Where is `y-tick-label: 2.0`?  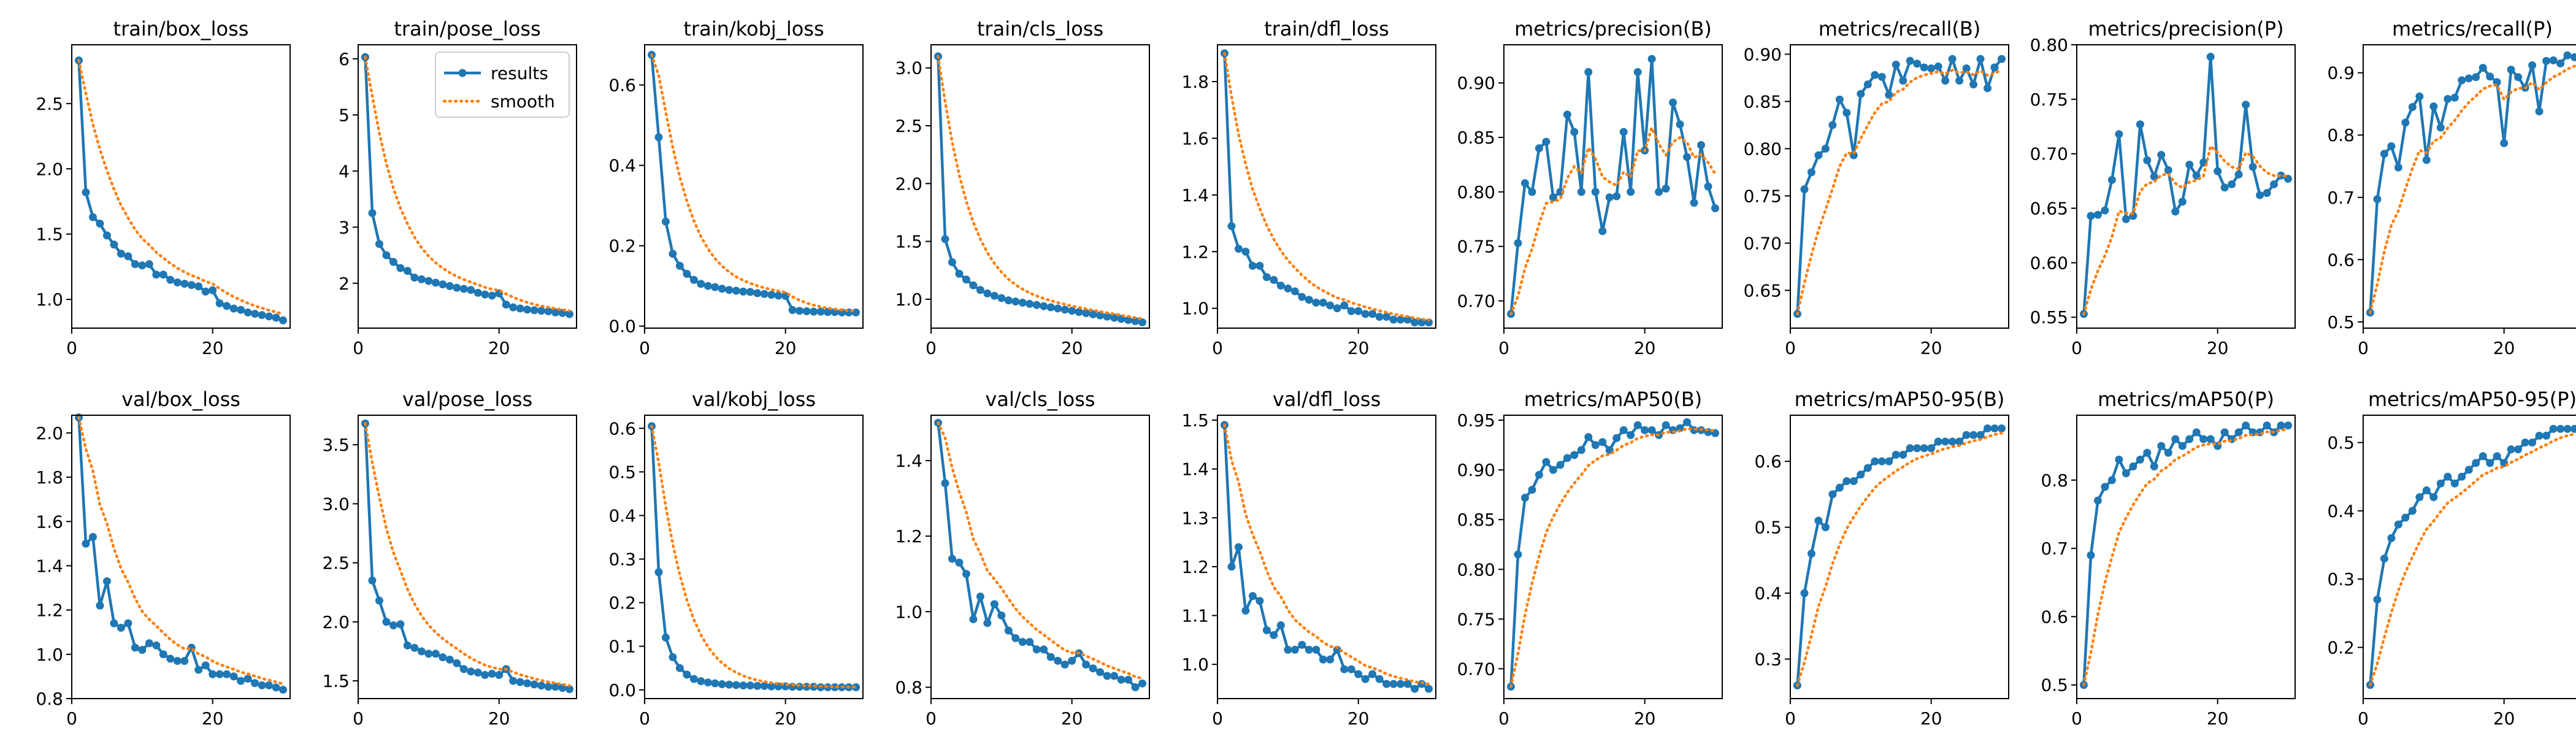
y-tick-label: 2.0 is located at coordinates (908, 184).